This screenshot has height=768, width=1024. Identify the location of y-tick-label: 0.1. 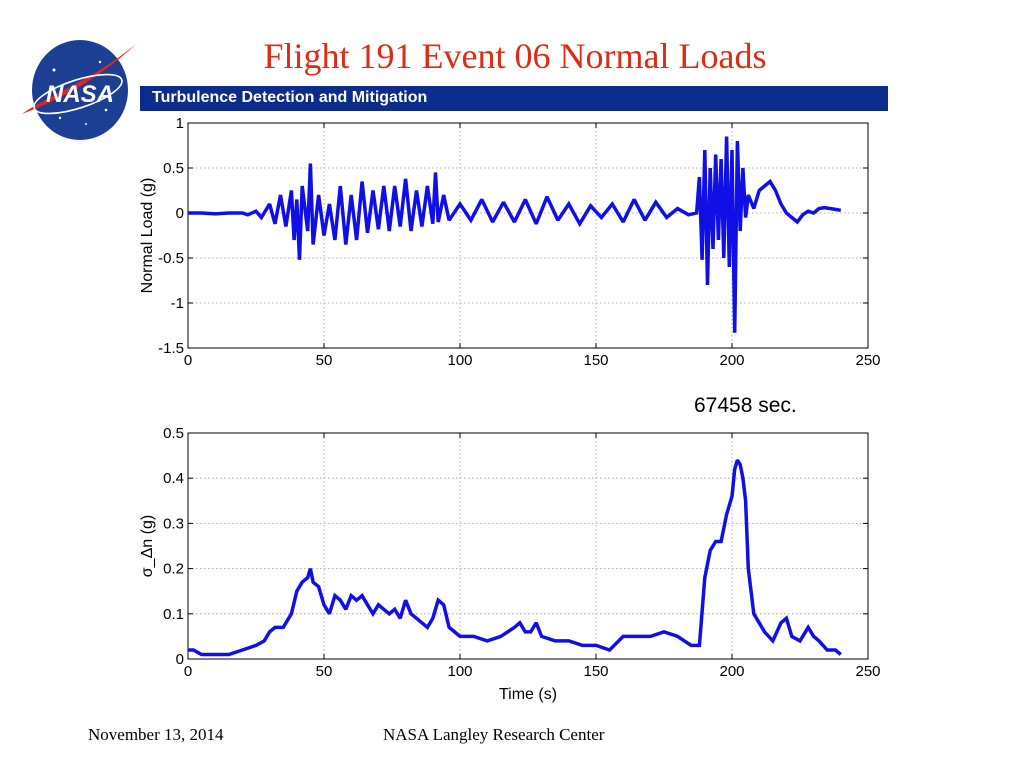
(173, 614).